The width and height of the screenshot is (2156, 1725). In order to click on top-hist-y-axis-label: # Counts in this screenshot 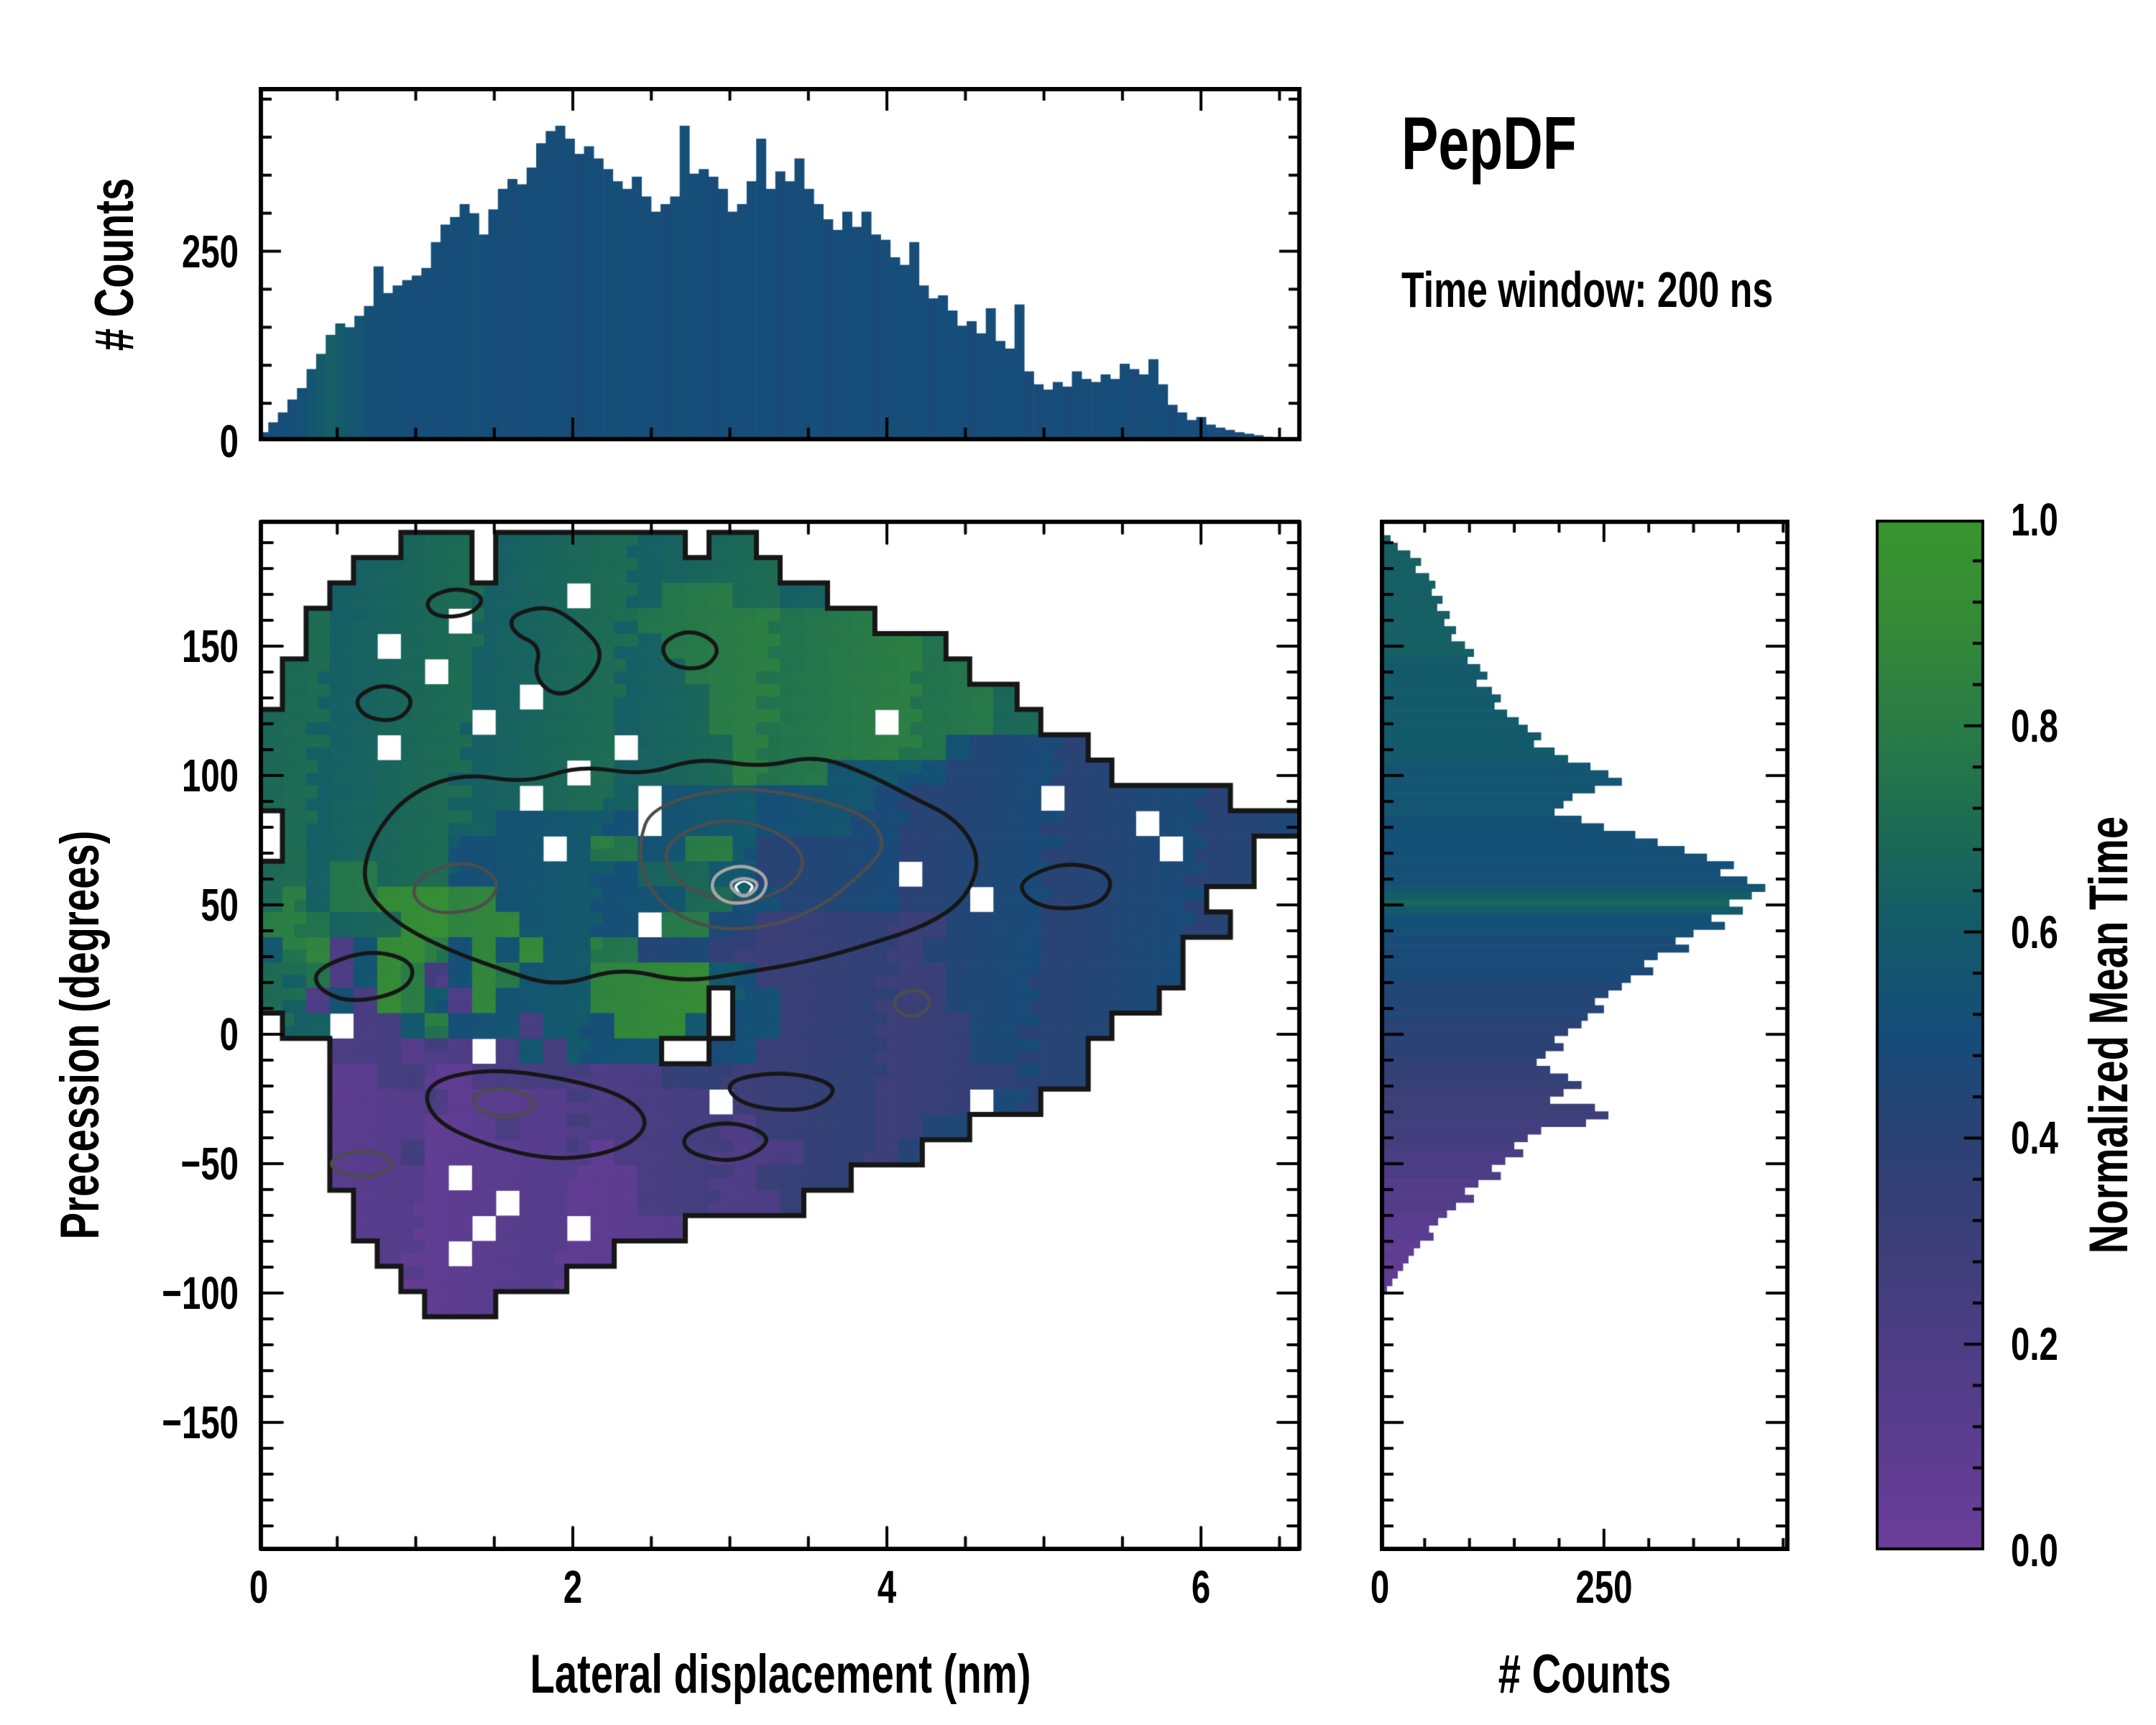, I will do `click(115, 264)`.